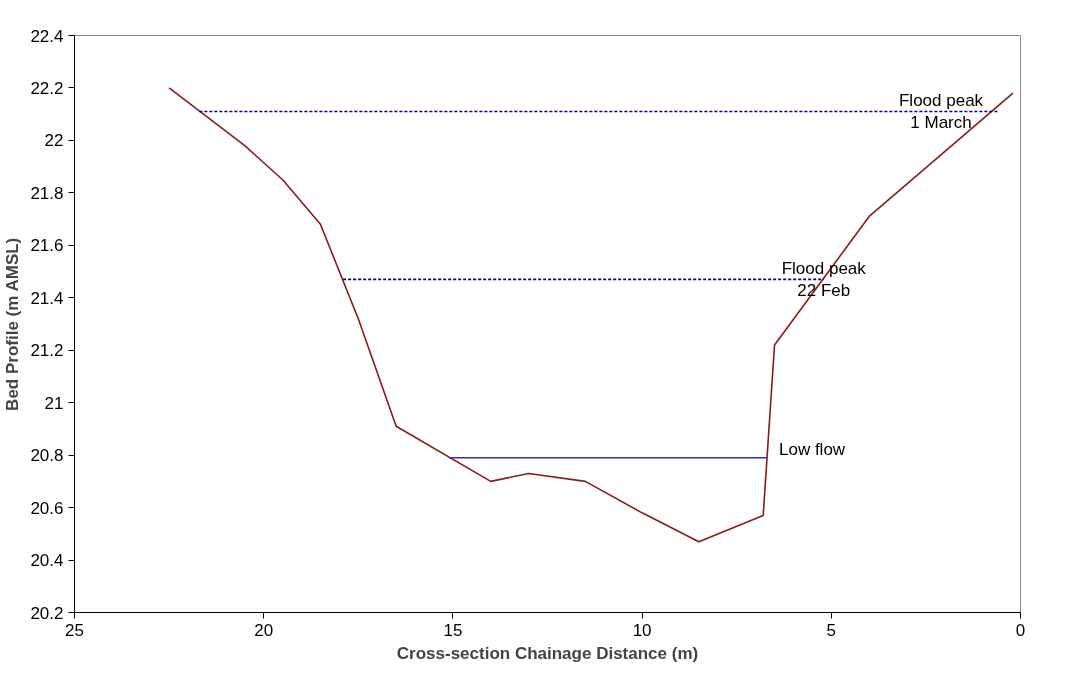  Describe the element at coordinates (47, 193) in the screenshot. I see `y-tick-label: 21.8` at that location.